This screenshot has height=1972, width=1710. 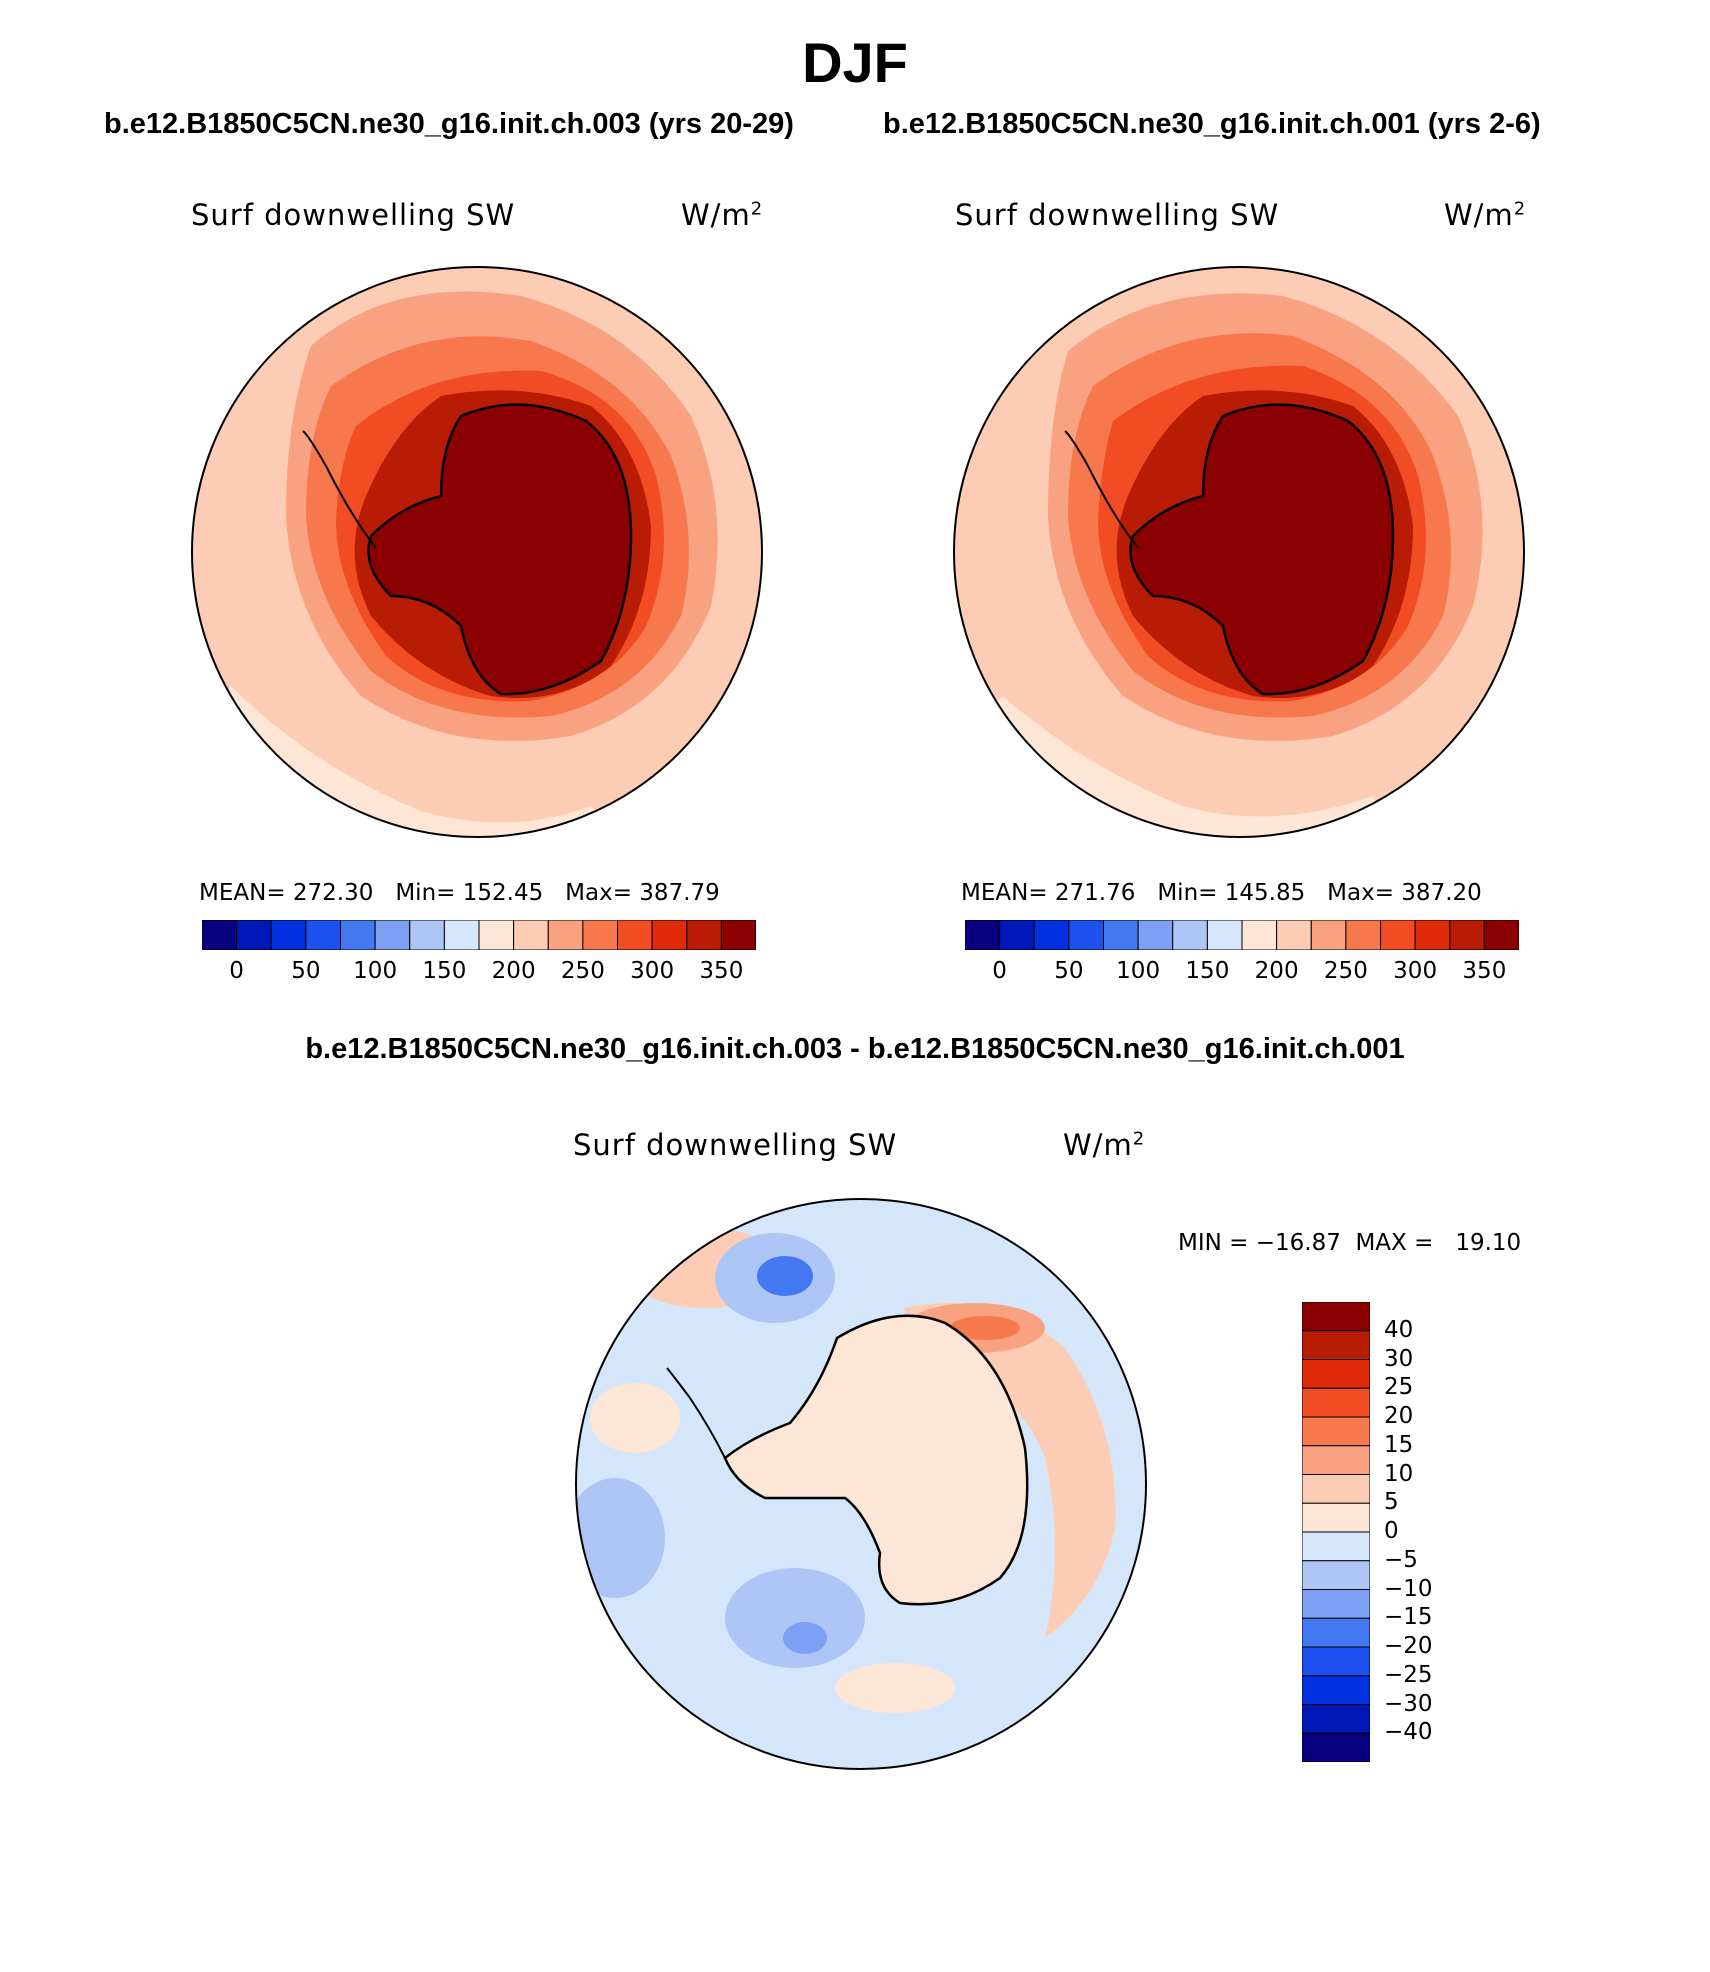 I want to click on diff-colorbar-tick-label: 5, so click(x=1391, y=1502).